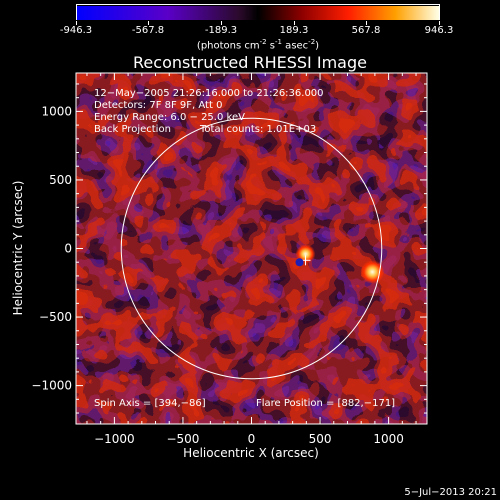 This screenshot has height=500, width=500. What do you see at coordinates (294, 30) in the screenshot?
I see `colorbar-label: 189.3` at bounding box center [294, 30].